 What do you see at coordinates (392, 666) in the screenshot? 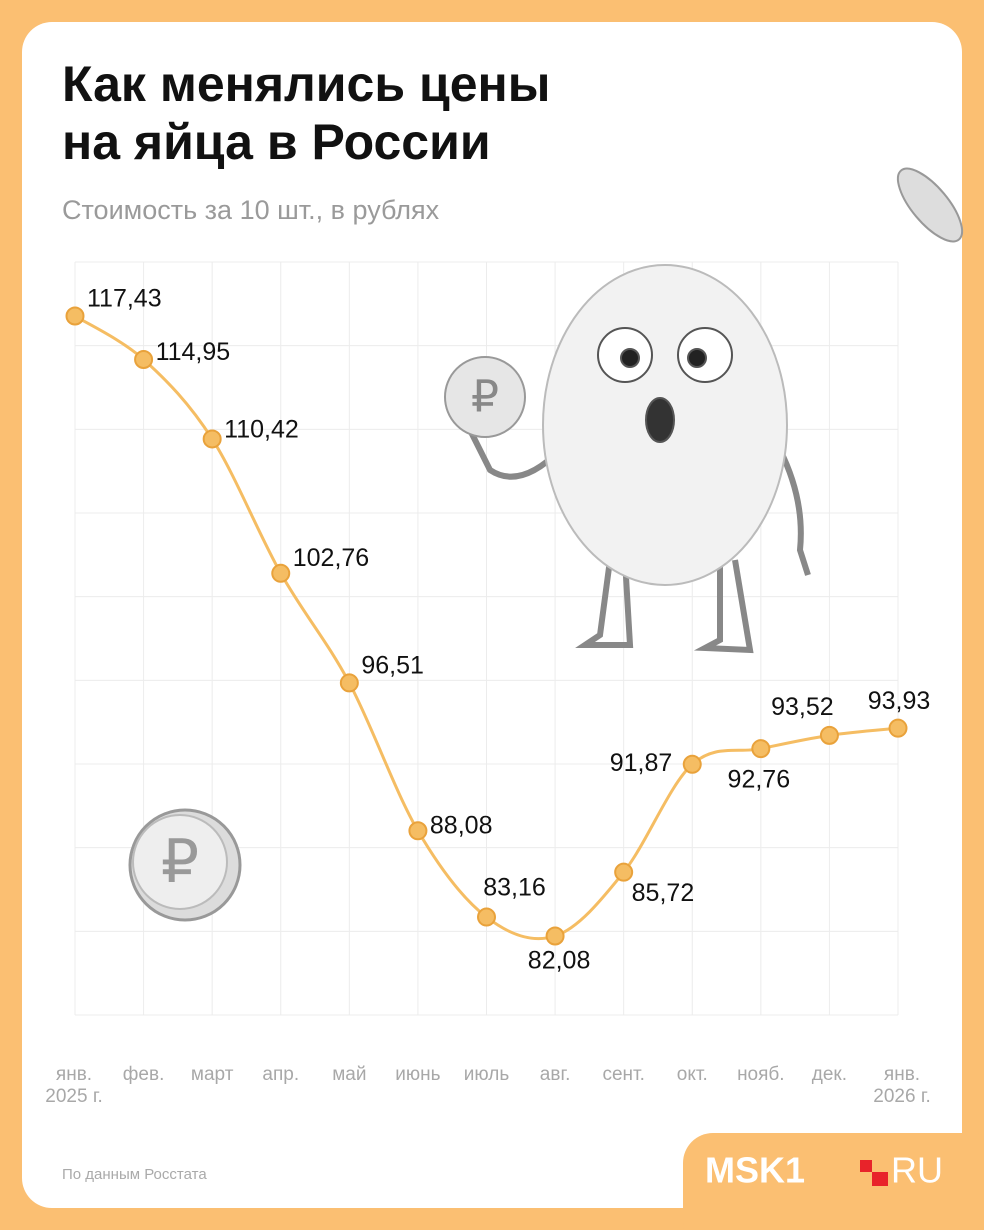
I see `data-label: 96,51` at bounding box center [392, 666].